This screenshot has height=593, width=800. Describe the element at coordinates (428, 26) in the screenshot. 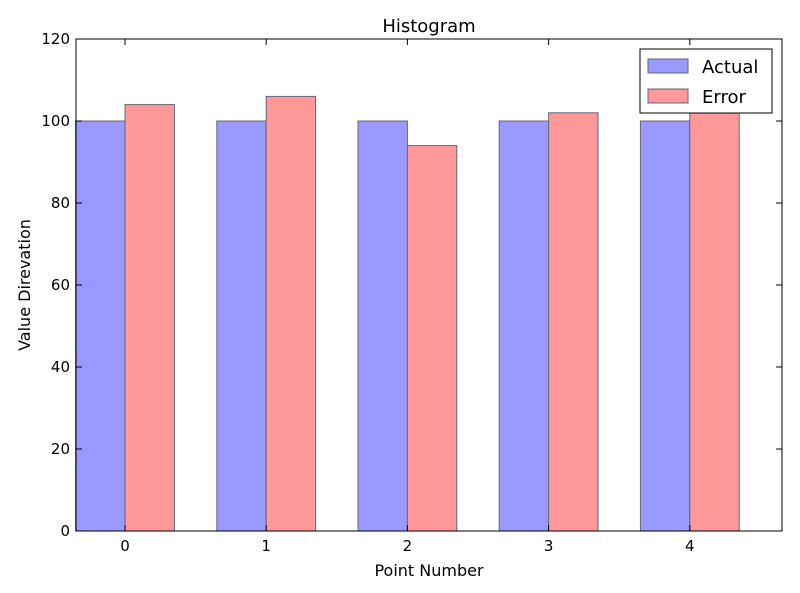

I see `chart-title: Histogram` at that location.